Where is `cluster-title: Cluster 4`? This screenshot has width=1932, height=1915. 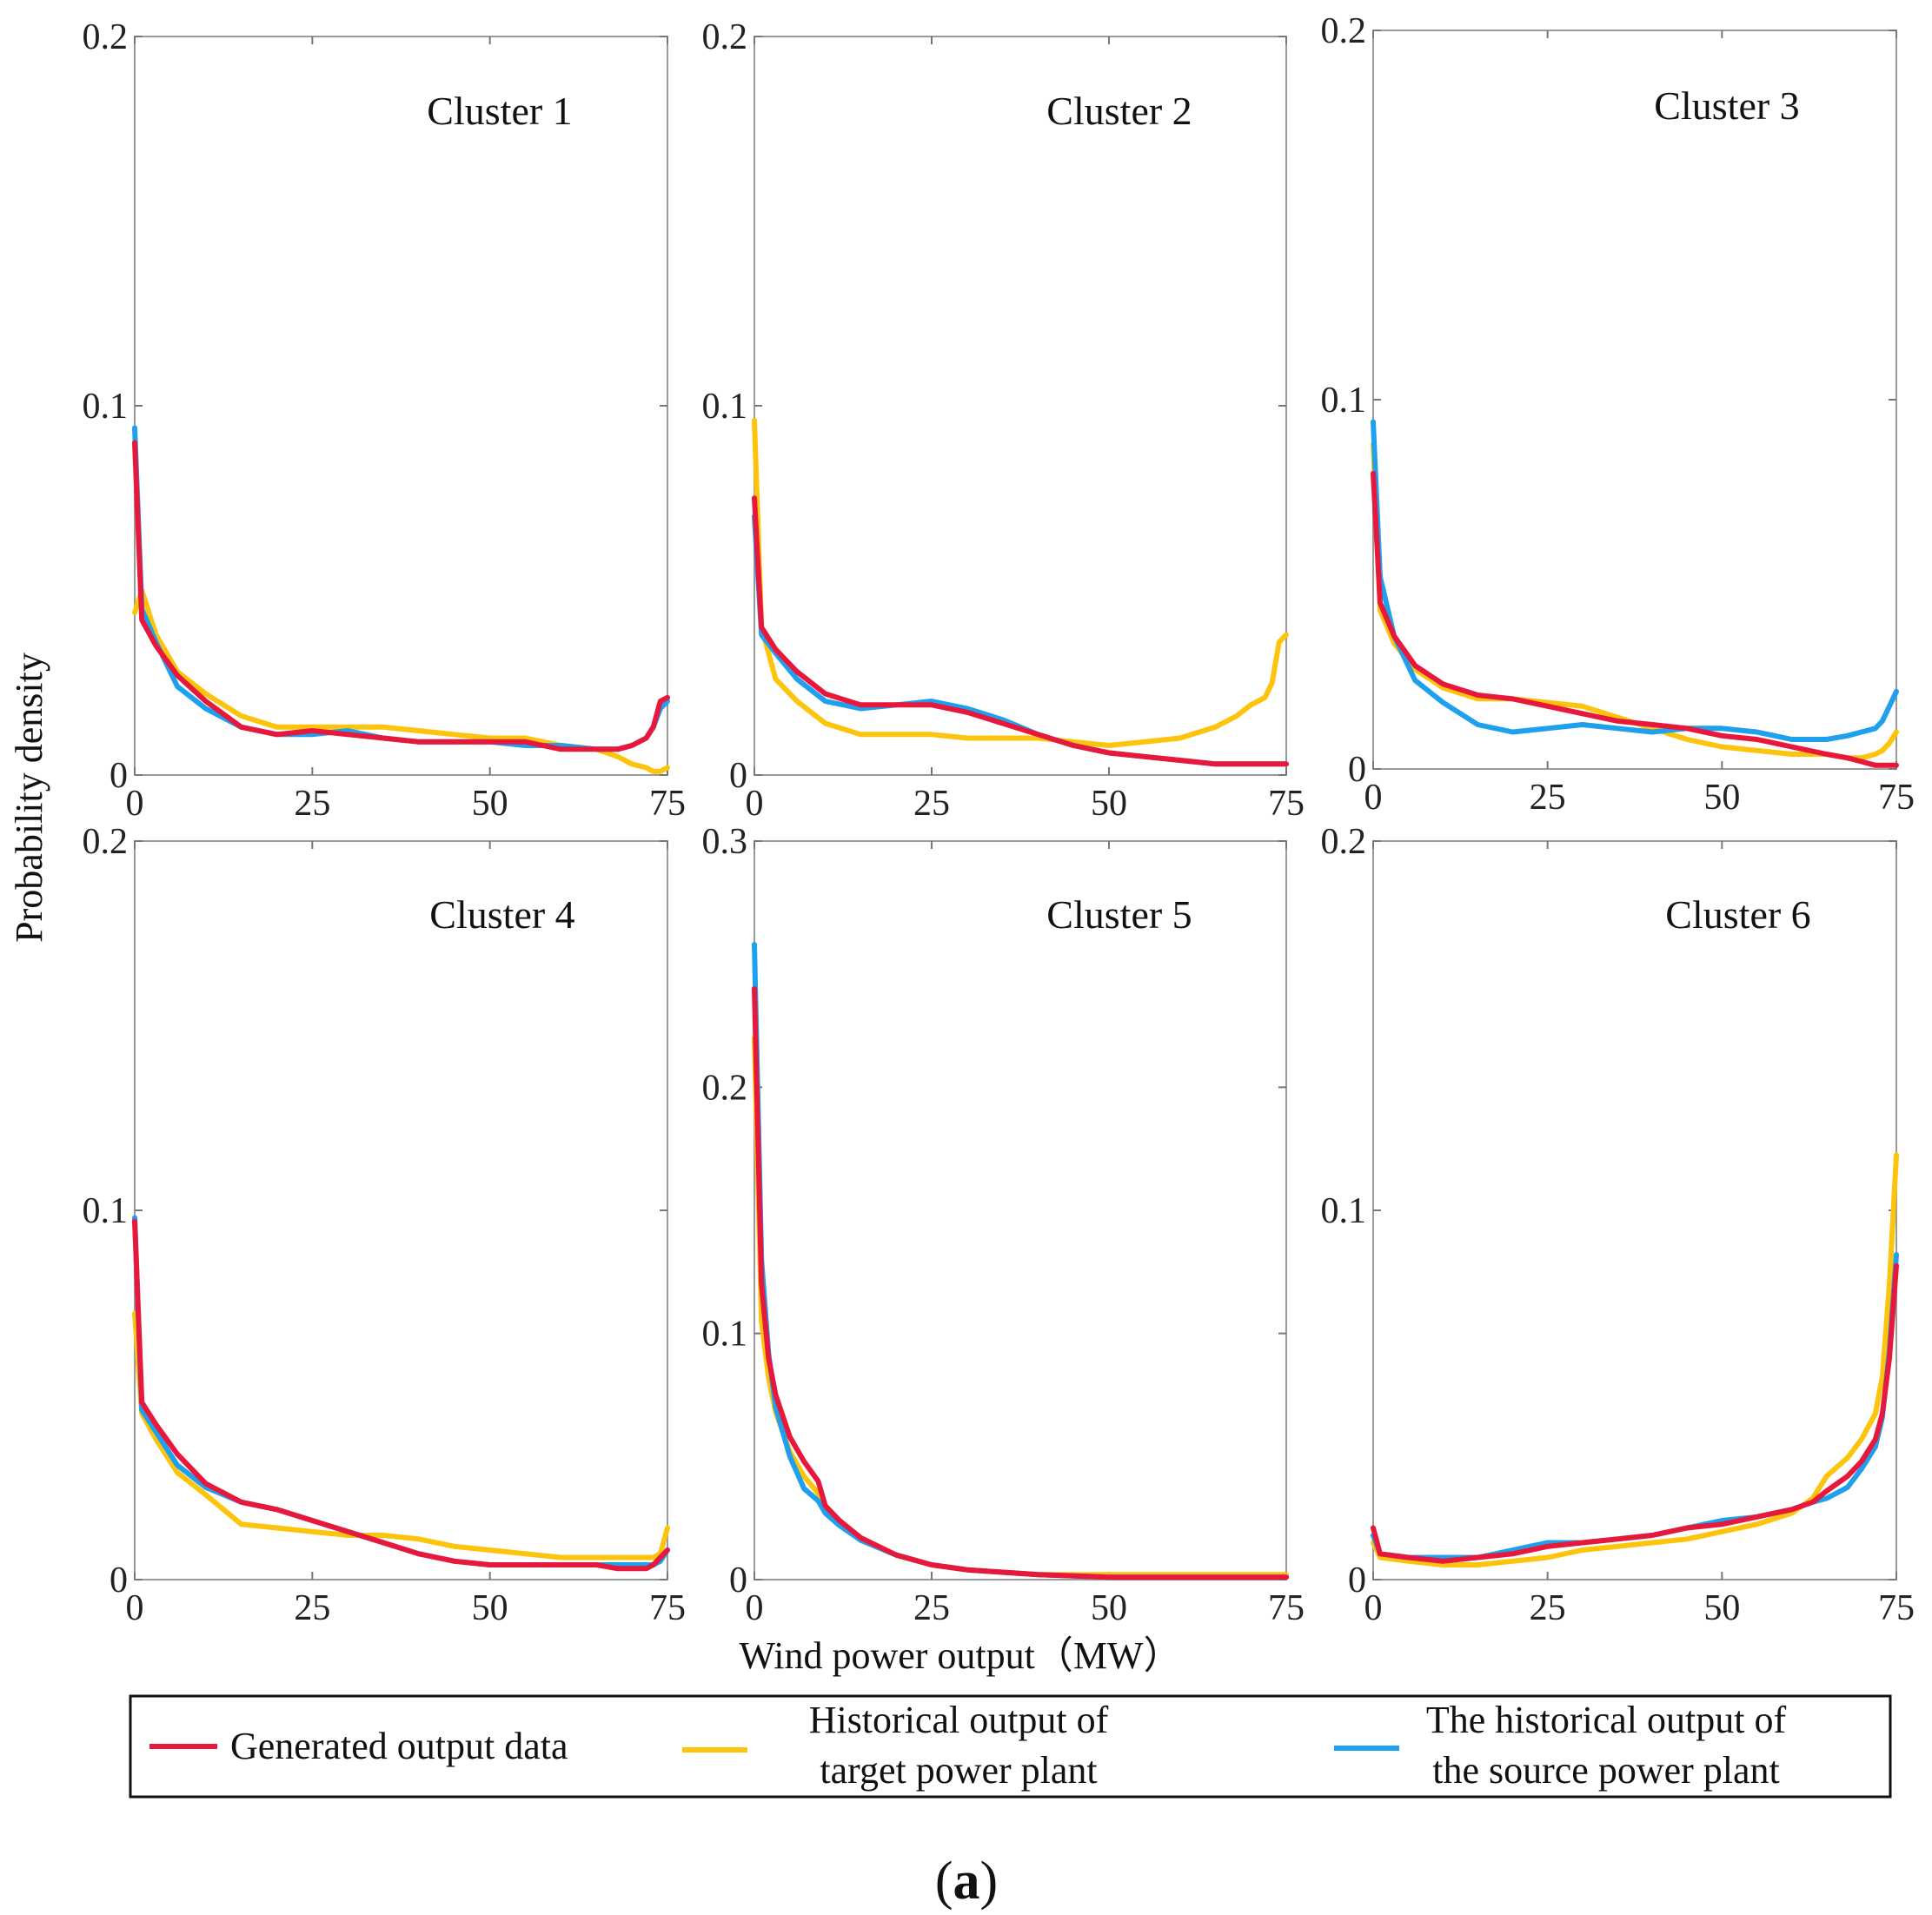 cluster-title: Cluster 4 is located at coordinates (502, 914).